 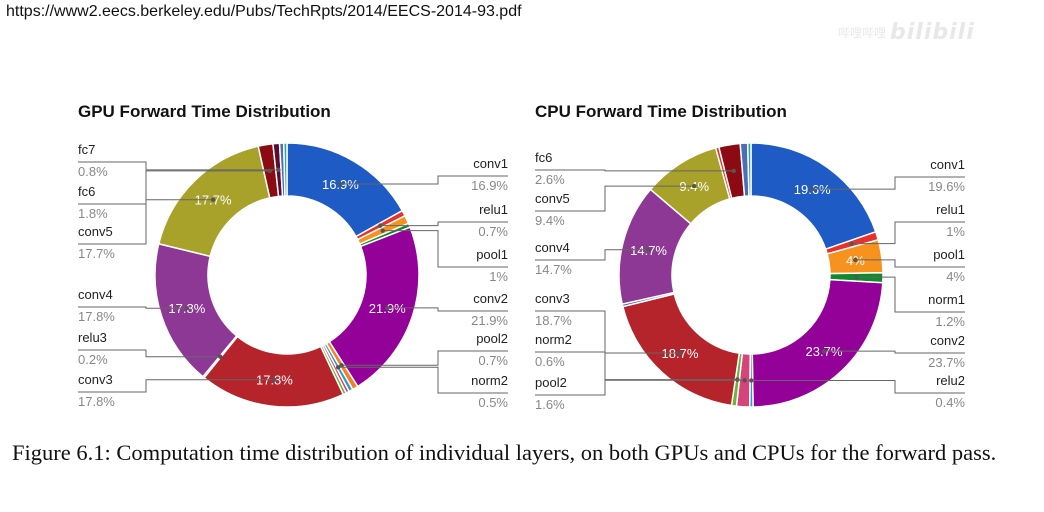 What do you see at coordinates (93, 171) in the screenshot?
I see `legend-value-fc7: 0.8%` at bounding box center [93, 171].